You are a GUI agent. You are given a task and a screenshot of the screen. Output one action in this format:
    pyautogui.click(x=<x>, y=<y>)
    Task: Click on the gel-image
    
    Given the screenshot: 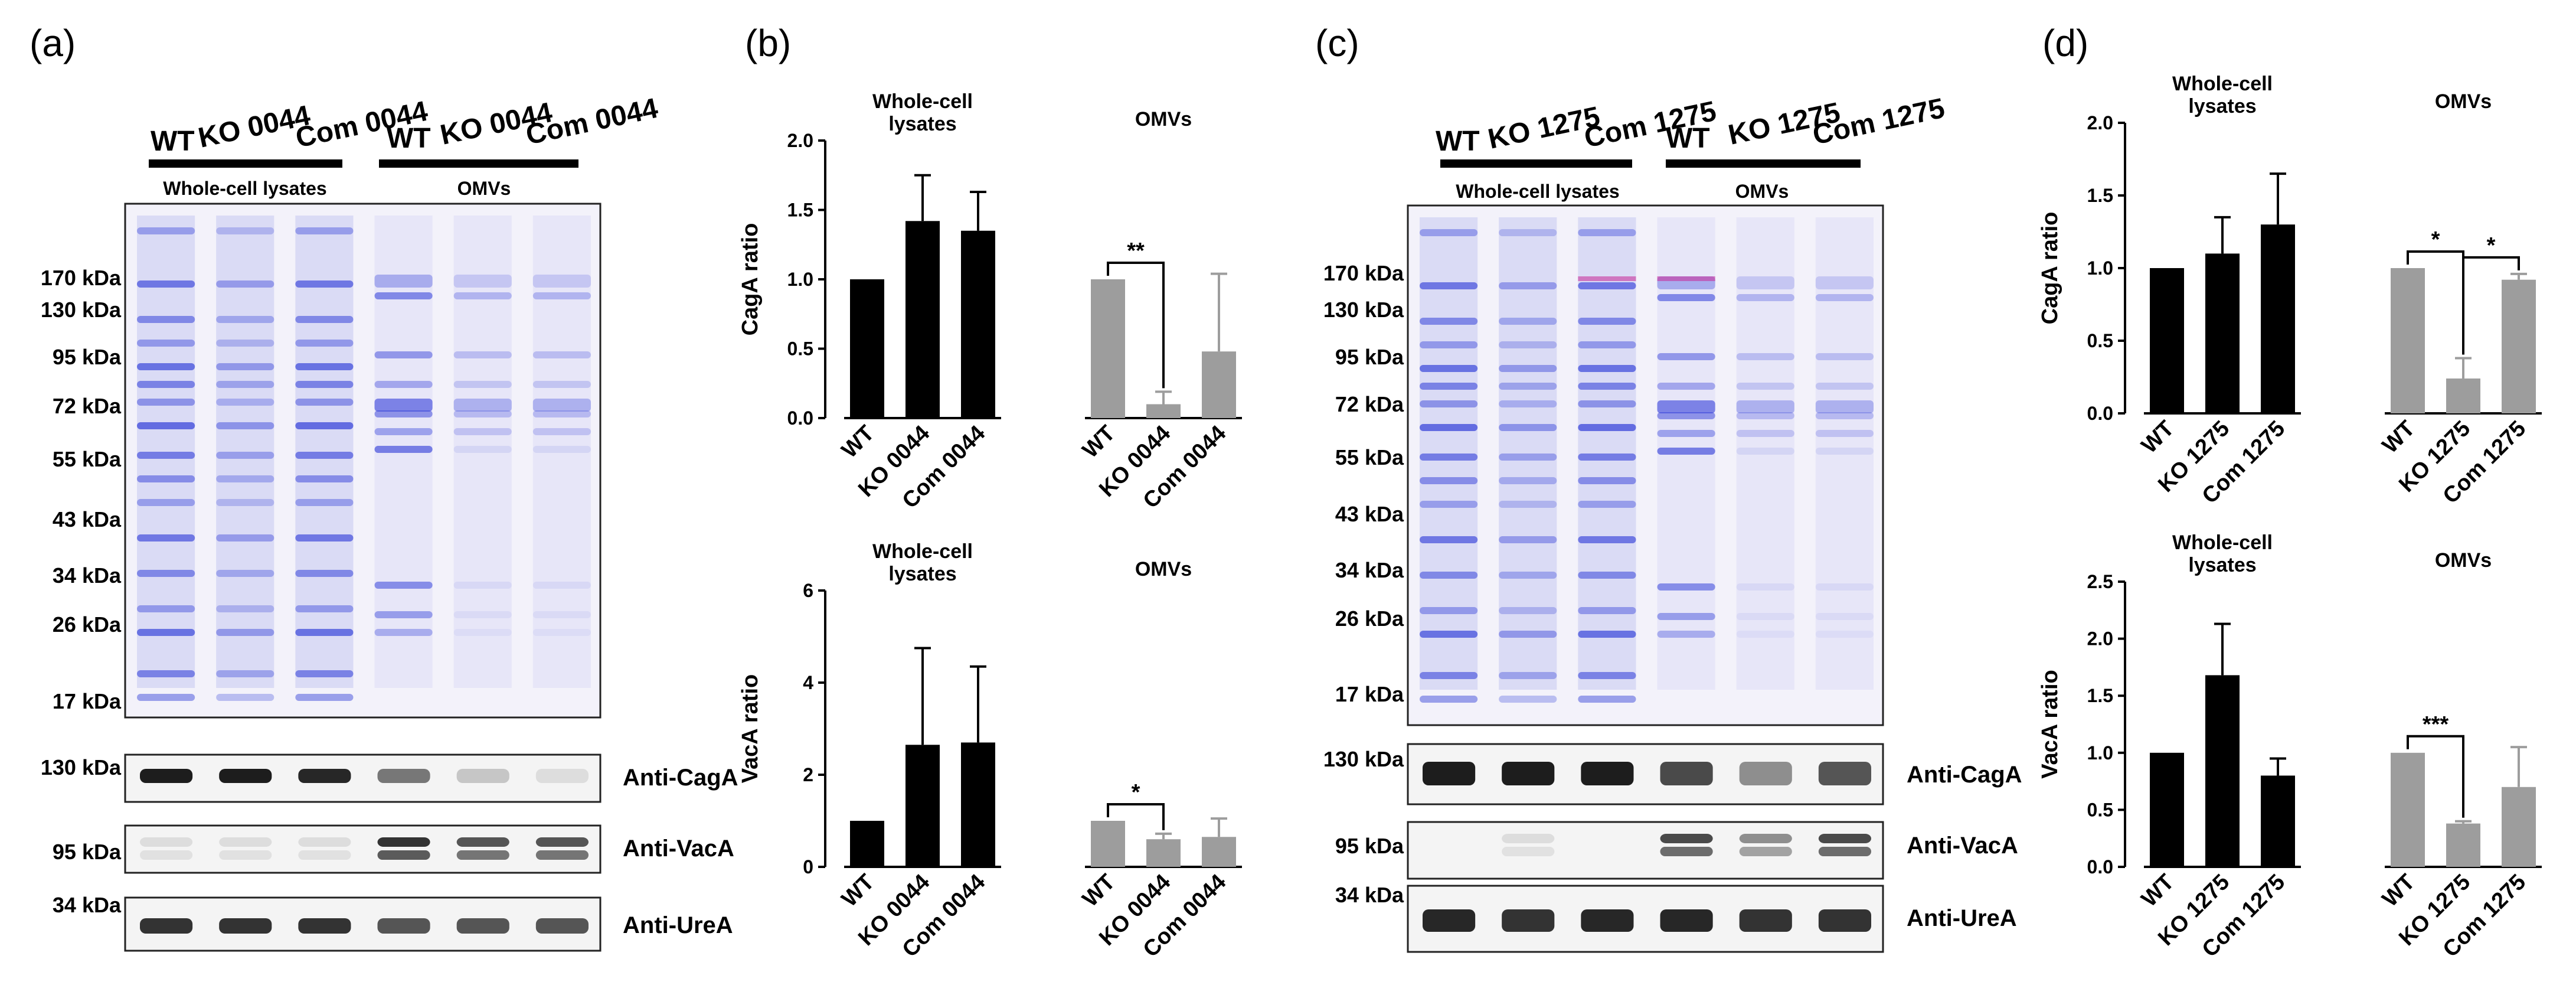 What is the action you would take?
    pyautogui.click(x=1645, y=465)
    